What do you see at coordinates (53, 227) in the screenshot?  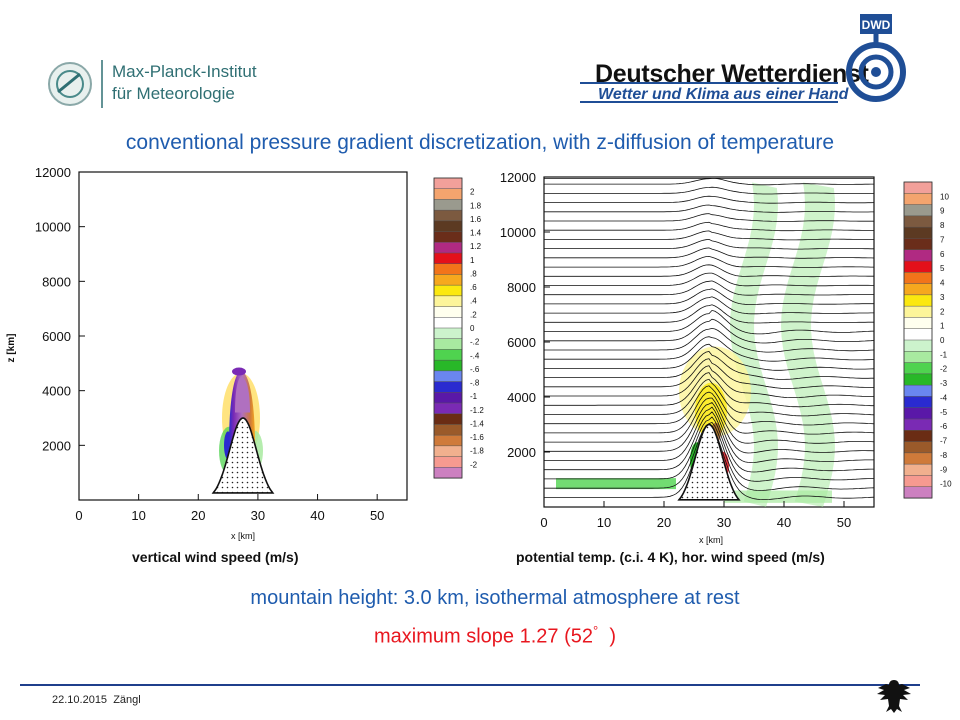 I see `left-ytick-label: 10000` at bounding box center [53, 227].